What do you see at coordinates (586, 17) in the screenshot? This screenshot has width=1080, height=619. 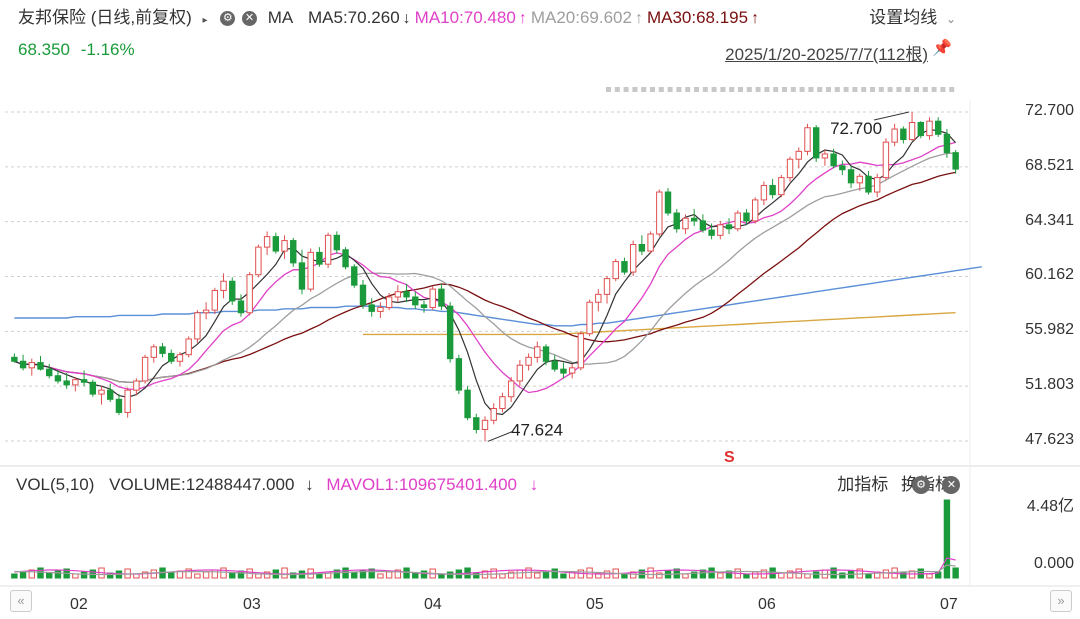 I see `ma-item: MA20:69.602 ↑` at bounding box center [586, 17].